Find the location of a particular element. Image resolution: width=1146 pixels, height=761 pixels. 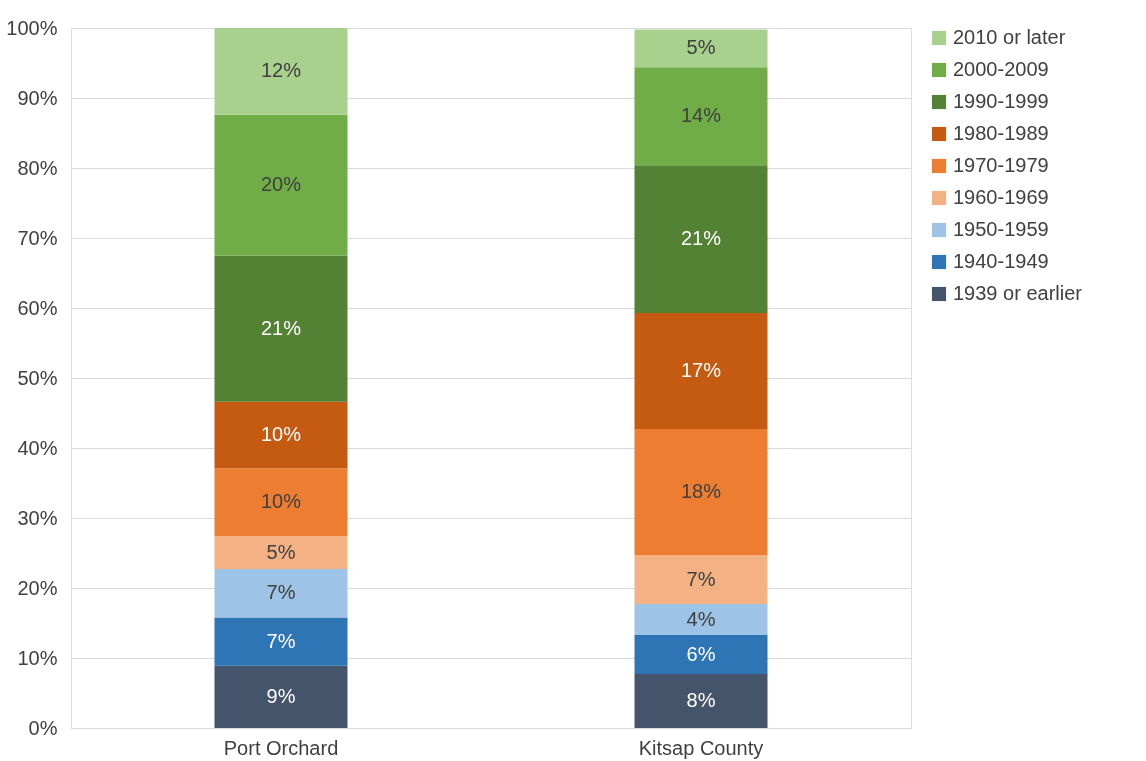

data-label: 20% is located at coordinates (281, 184).